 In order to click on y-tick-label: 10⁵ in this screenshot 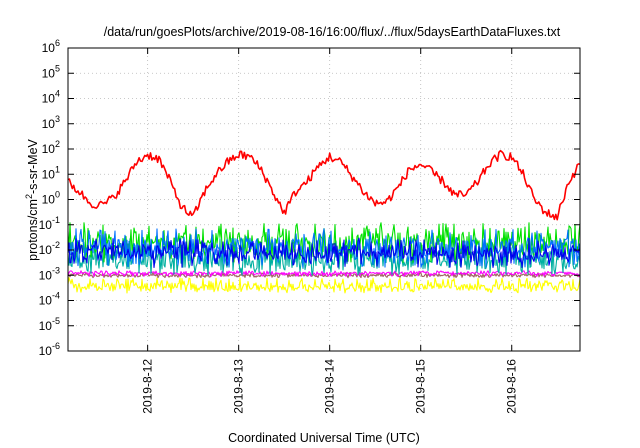, I will do `click(51, 71)`.